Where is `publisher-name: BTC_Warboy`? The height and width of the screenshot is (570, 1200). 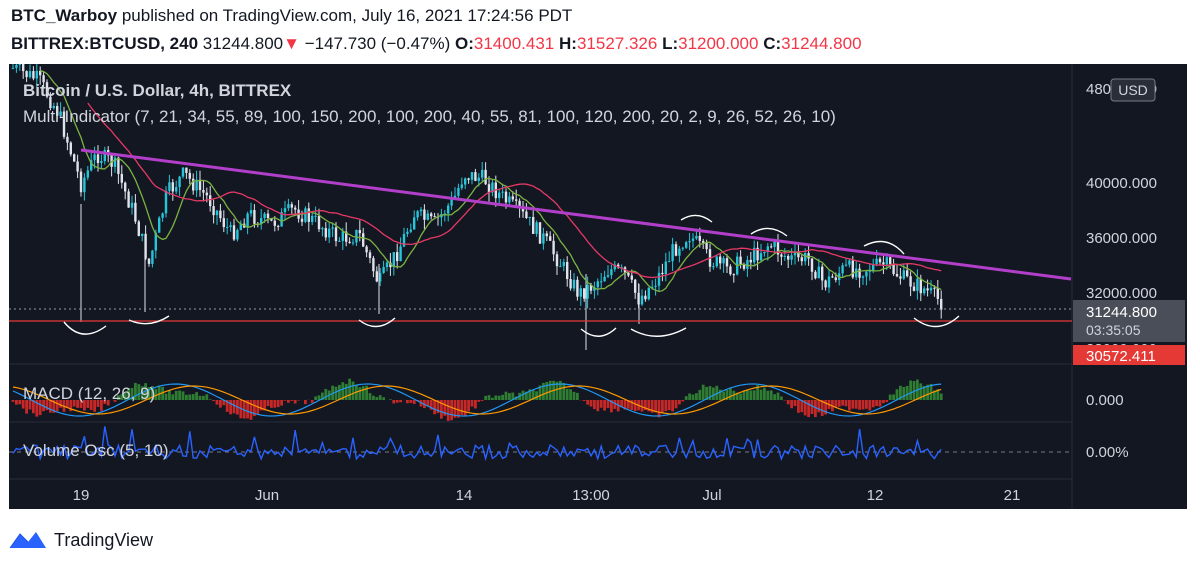 publisher-name: BTC_Warboy is located at coordinates (64, 15).